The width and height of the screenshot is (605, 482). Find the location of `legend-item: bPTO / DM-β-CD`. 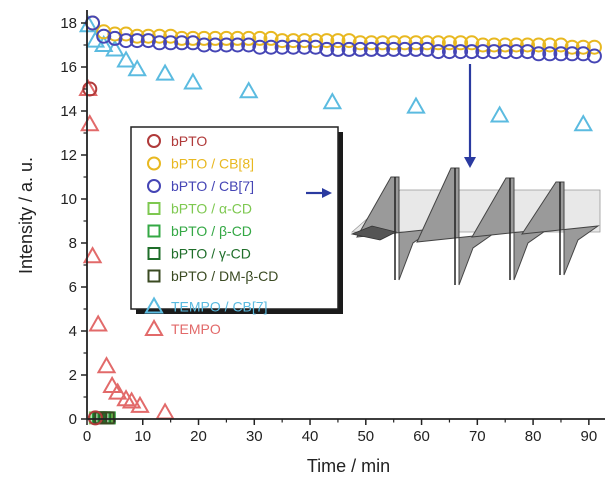

legend-item: bPTO / DM-β-CD is located at coordinates (212, 276).